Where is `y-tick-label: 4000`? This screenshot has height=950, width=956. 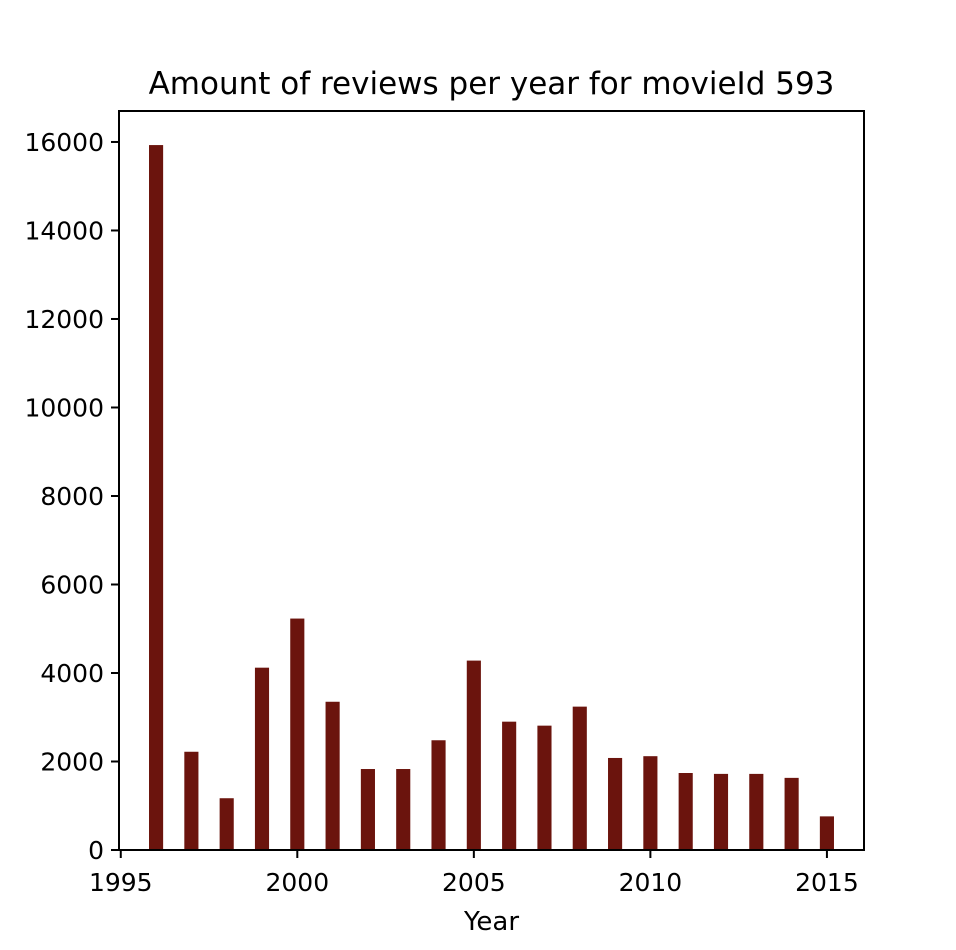 y-tick-label: 4000 is located at coordinates (72, 673).